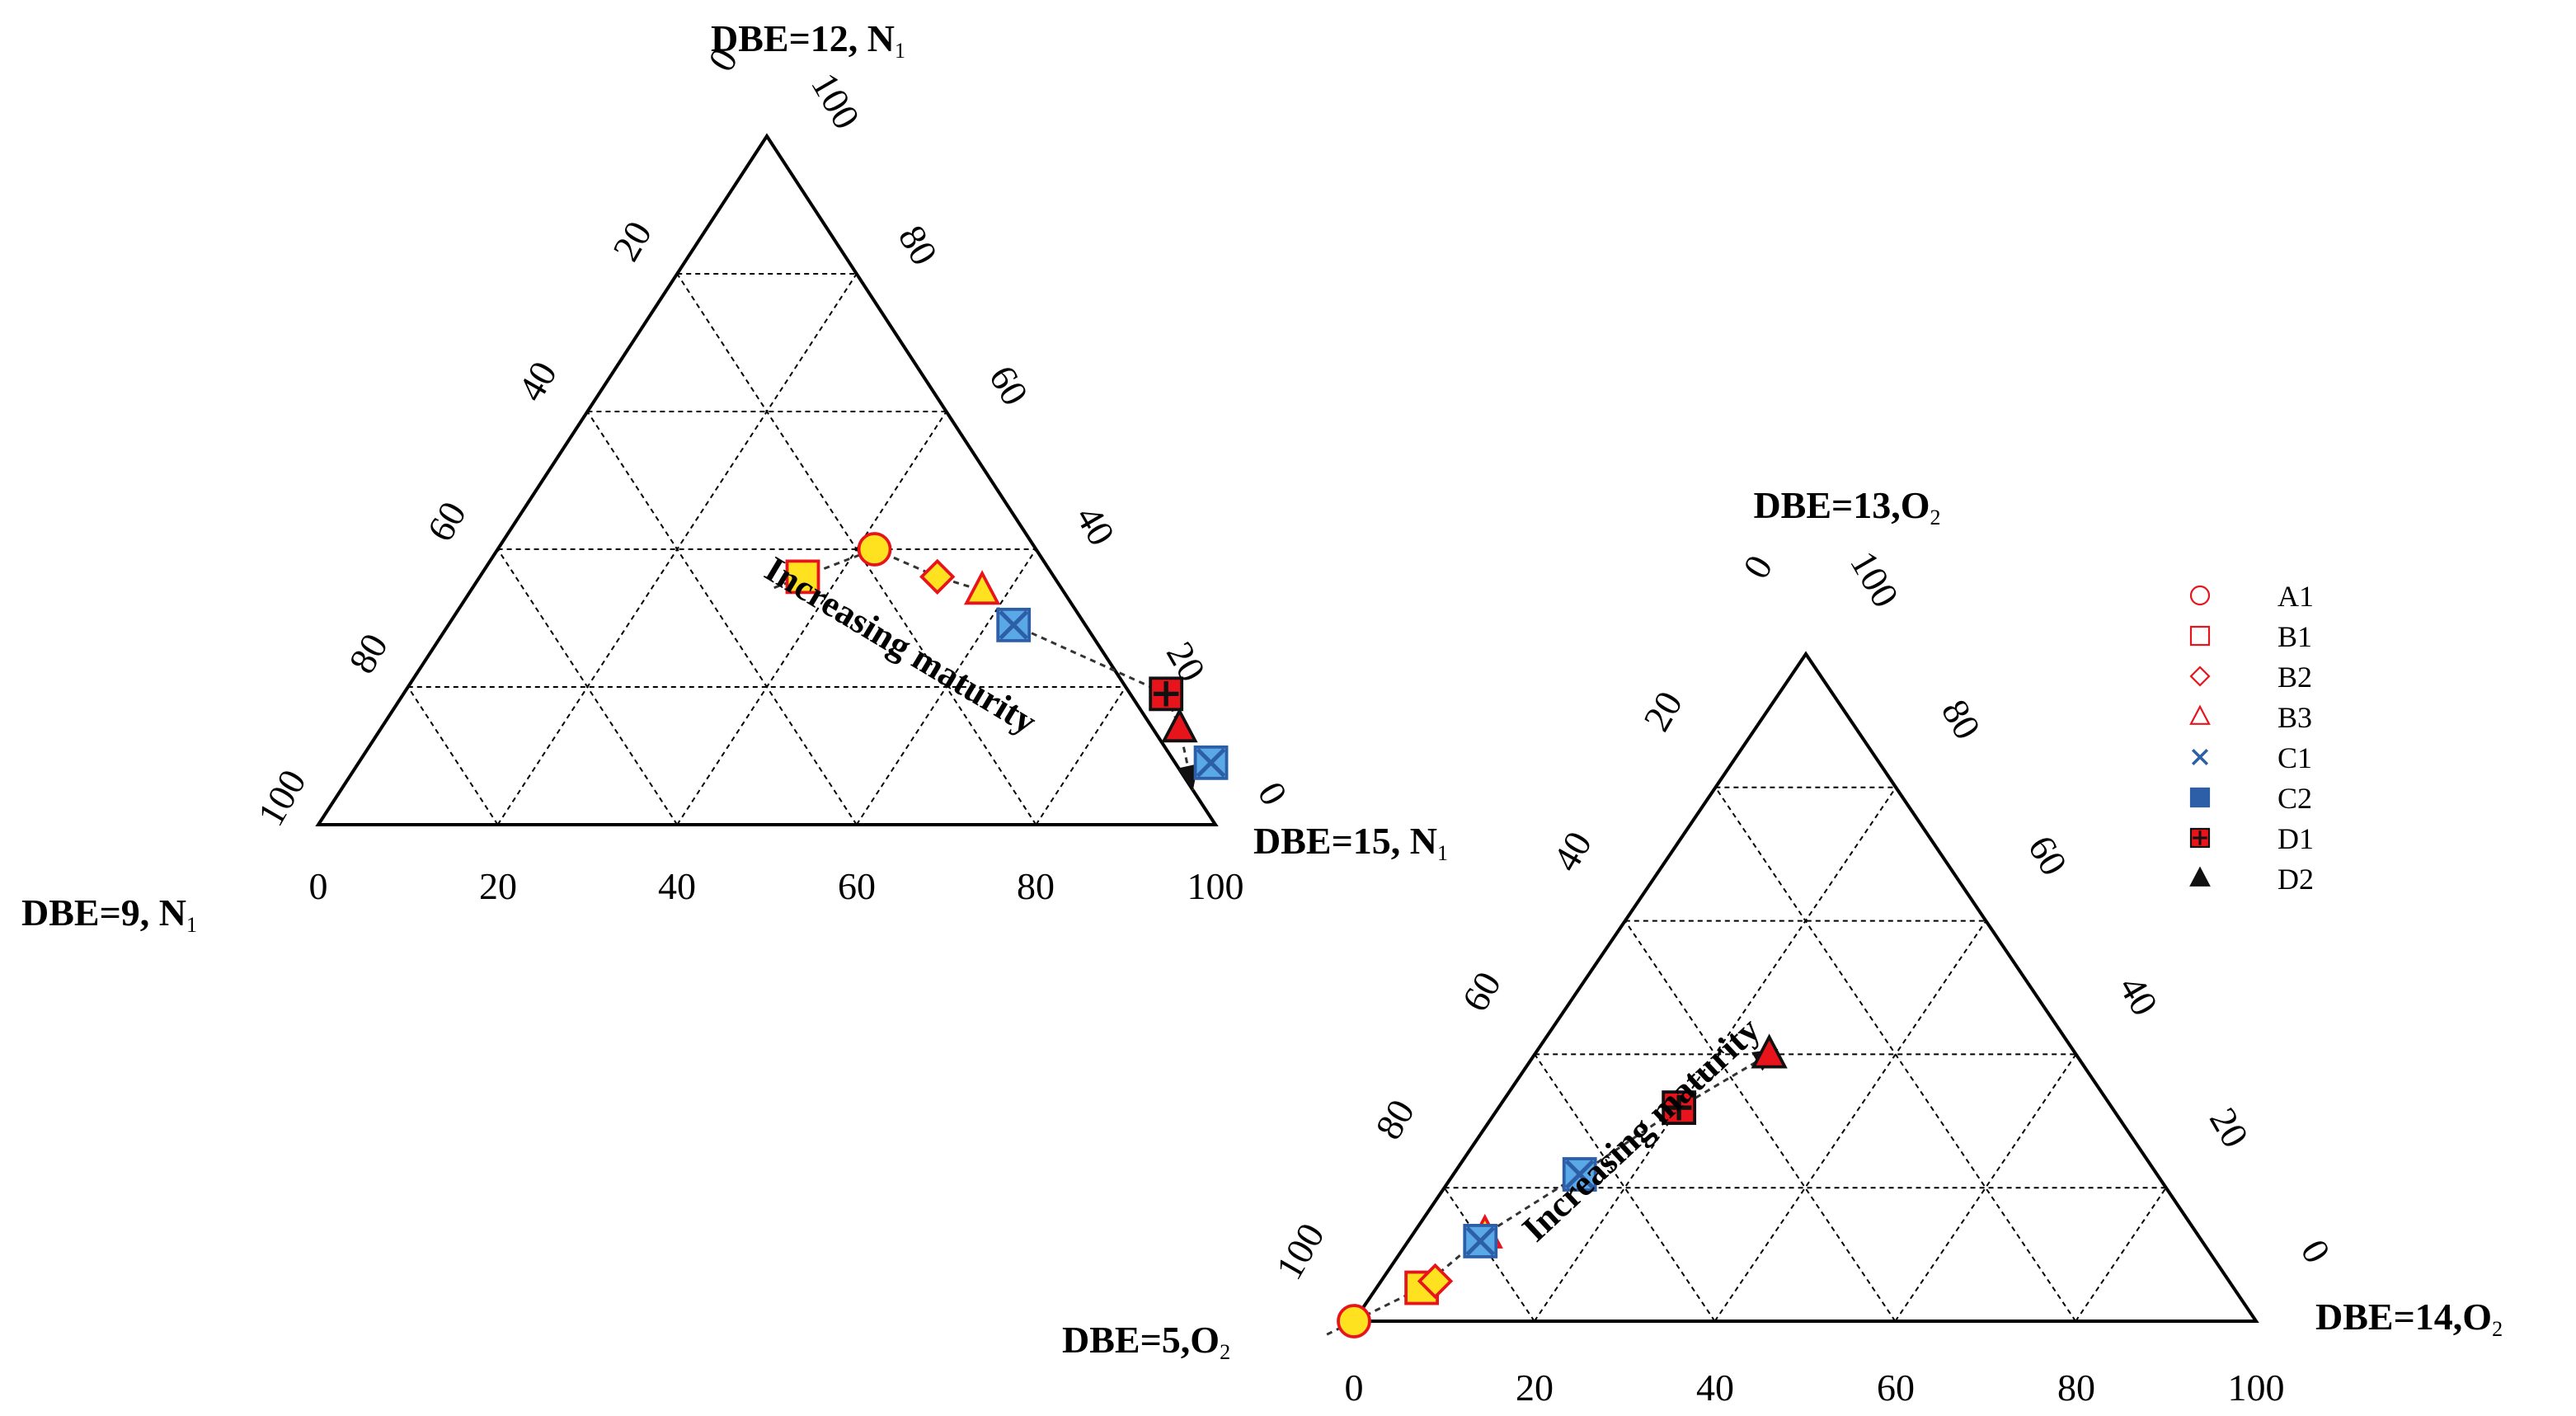 The image size is (2576, 1416). I want to click on legend-label: A1, so click(2296, 596).